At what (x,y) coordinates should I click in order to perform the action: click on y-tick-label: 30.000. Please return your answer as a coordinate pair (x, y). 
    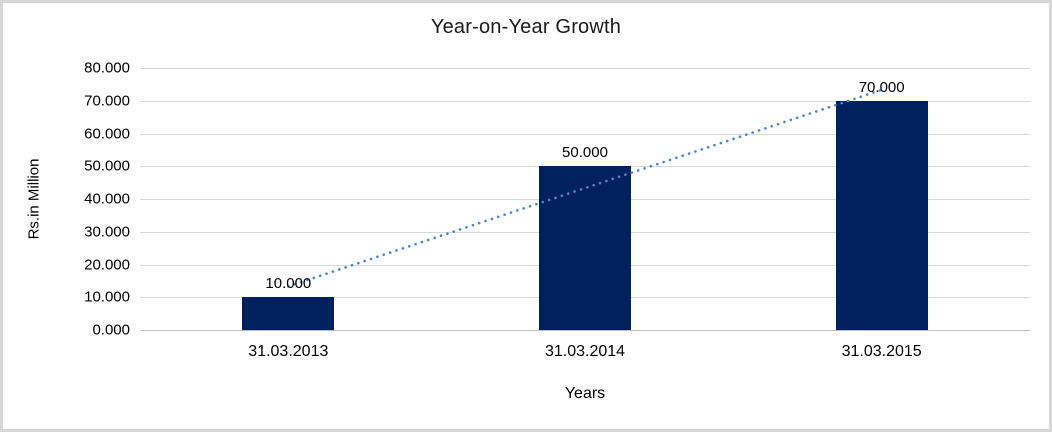
    Looking at the image, I should click on (107, 232).